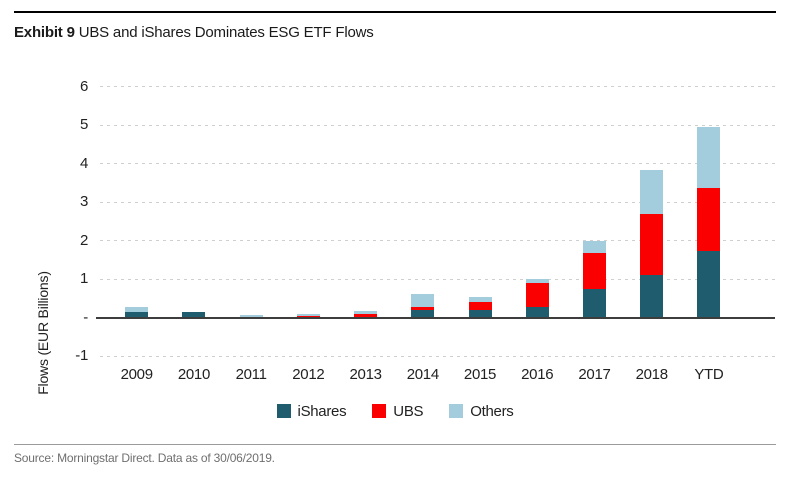 This screenshot has width=790, height=479. I want to click on y-tick-label-6: 6, so click(83, 86).